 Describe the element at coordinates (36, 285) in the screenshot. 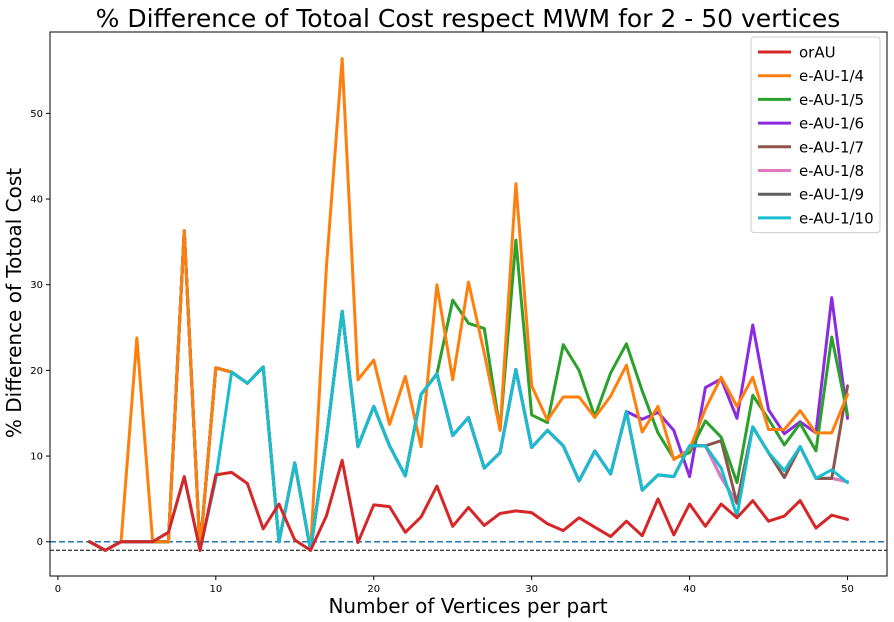

I see `y-tick-label: 30` at that location.